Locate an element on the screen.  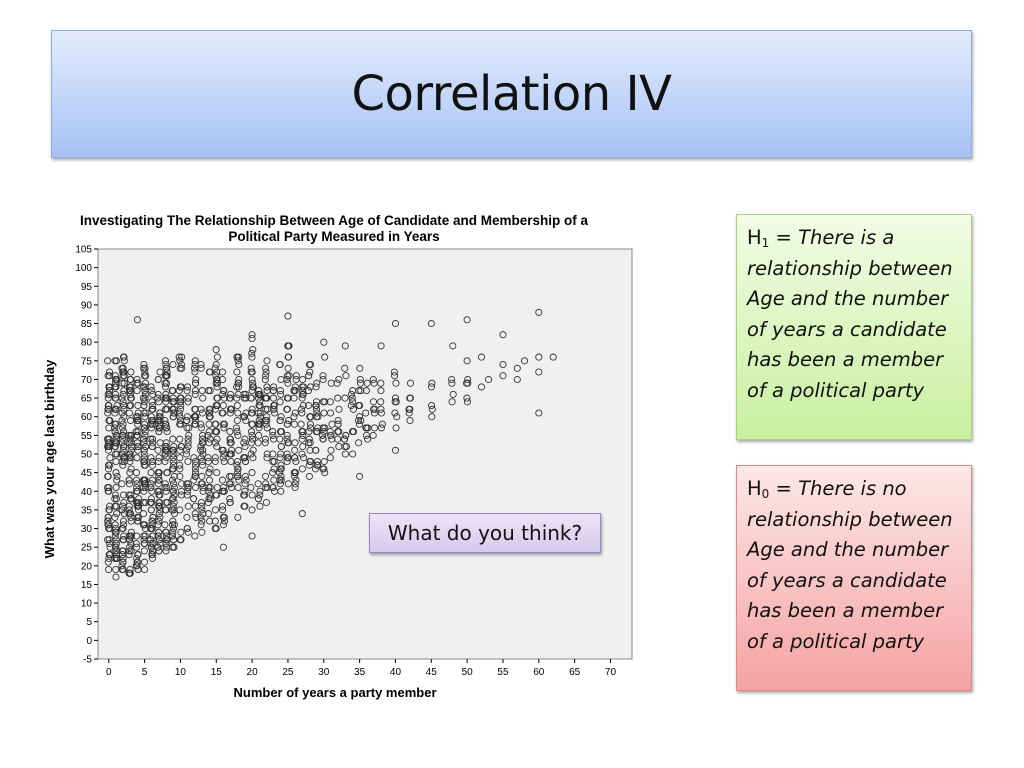
y-tick-label: 70 is located at coordinates (87, 380).